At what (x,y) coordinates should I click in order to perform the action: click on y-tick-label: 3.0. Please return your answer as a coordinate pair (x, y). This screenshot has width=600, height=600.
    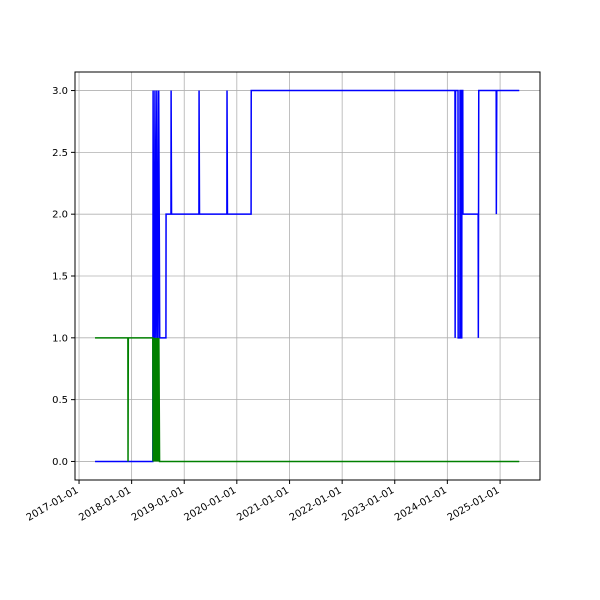
    Looking at the image, I should click on (60, 91).